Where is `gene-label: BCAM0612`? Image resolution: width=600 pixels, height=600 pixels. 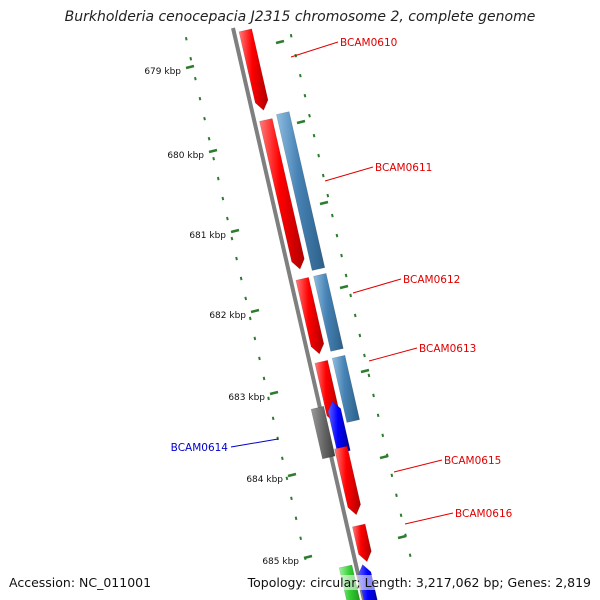 gene-label: BCAM0612 is located at coordinates (431, 280).